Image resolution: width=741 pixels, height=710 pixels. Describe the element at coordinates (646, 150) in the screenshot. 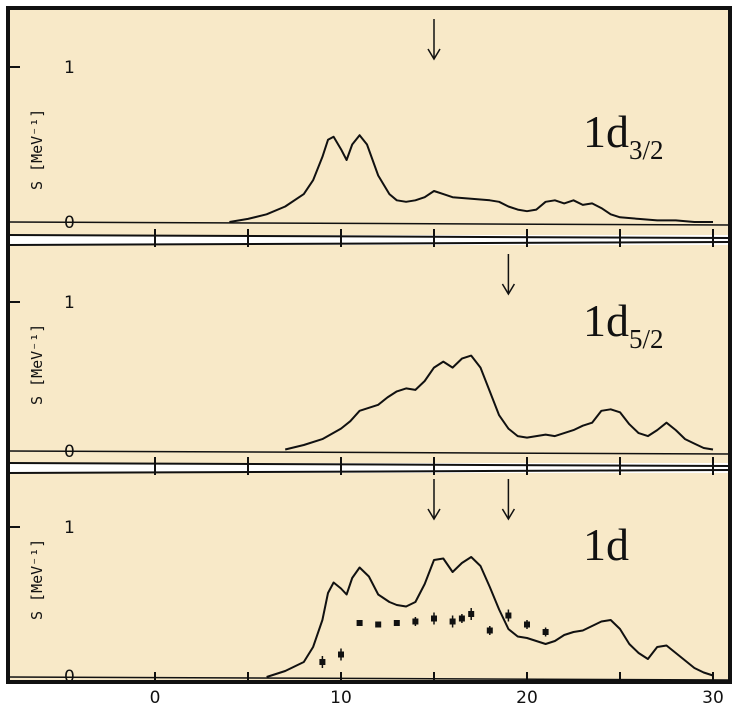

I see `panel-label-1-sub: 3/2` at that location.